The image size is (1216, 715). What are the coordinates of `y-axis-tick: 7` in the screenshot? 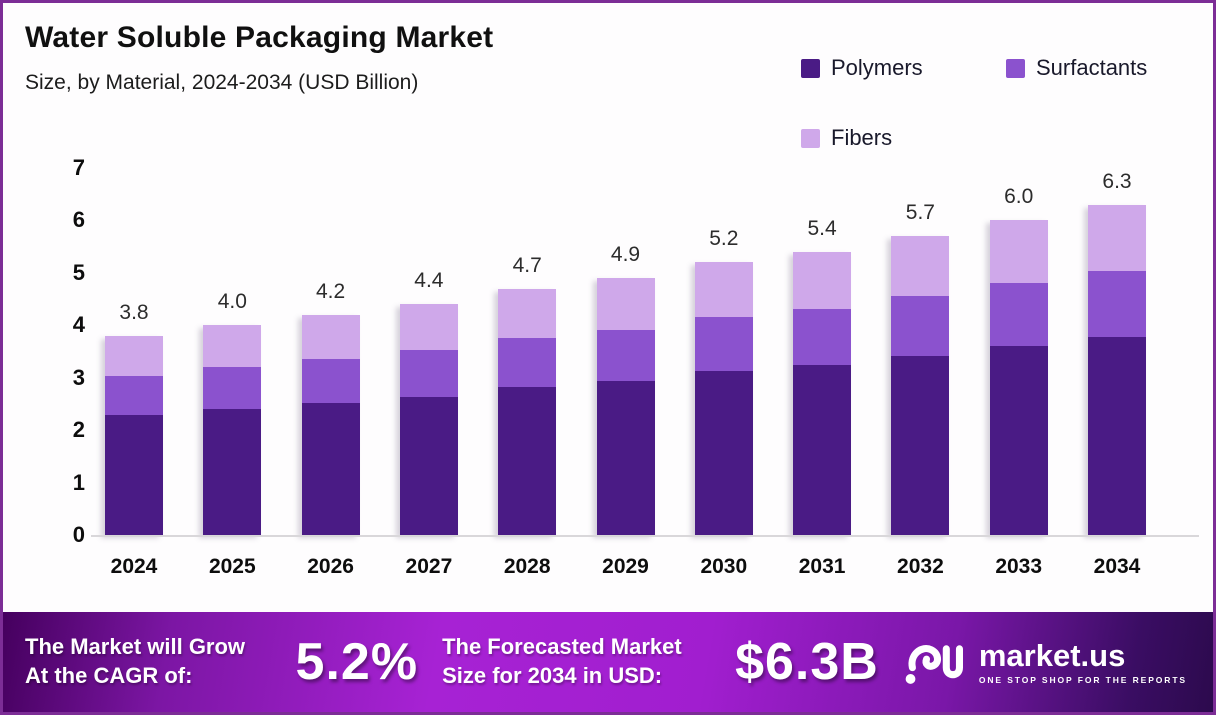 It's located at (78, 167).